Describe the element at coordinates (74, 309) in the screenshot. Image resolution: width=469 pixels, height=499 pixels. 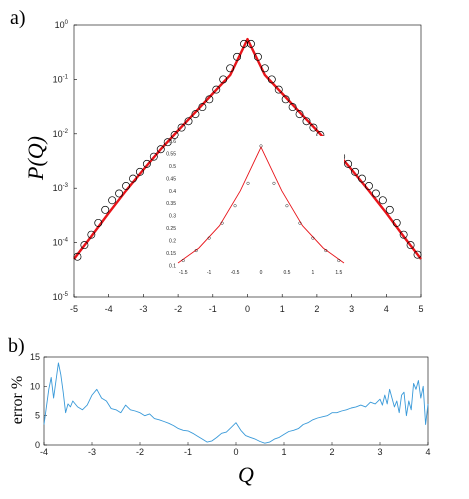
I see `main-x-tick-label: -5` at that location.